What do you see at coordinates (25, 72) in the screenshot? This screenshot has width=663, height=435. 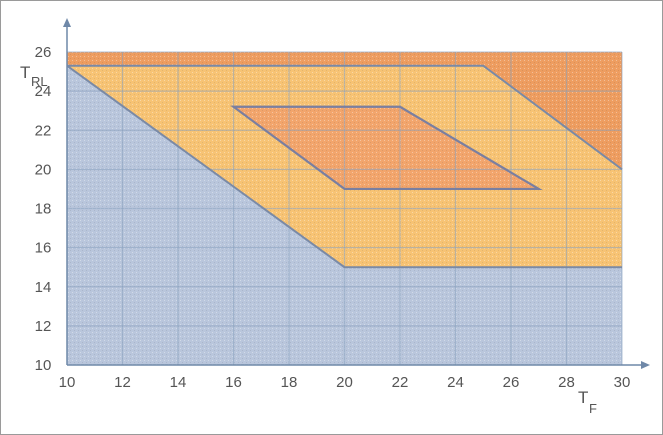 I see `y-axis-title: T` at bounding box center [25, 72].